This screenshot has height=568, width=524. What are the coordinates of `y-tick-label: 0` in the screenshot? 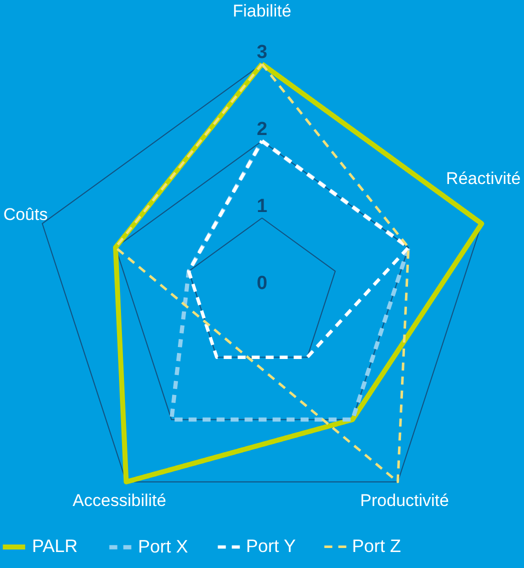 It's located at (262, 283).